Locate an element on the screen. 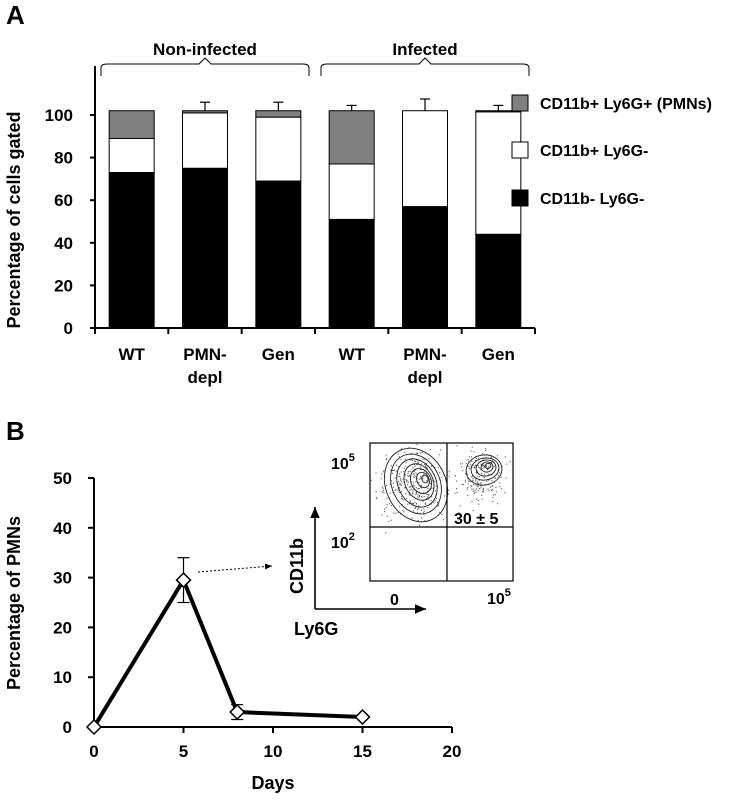 This screenshot has width=753, height=800. panel-a-category-label-line2: depl is located at coordinates (425, 377).